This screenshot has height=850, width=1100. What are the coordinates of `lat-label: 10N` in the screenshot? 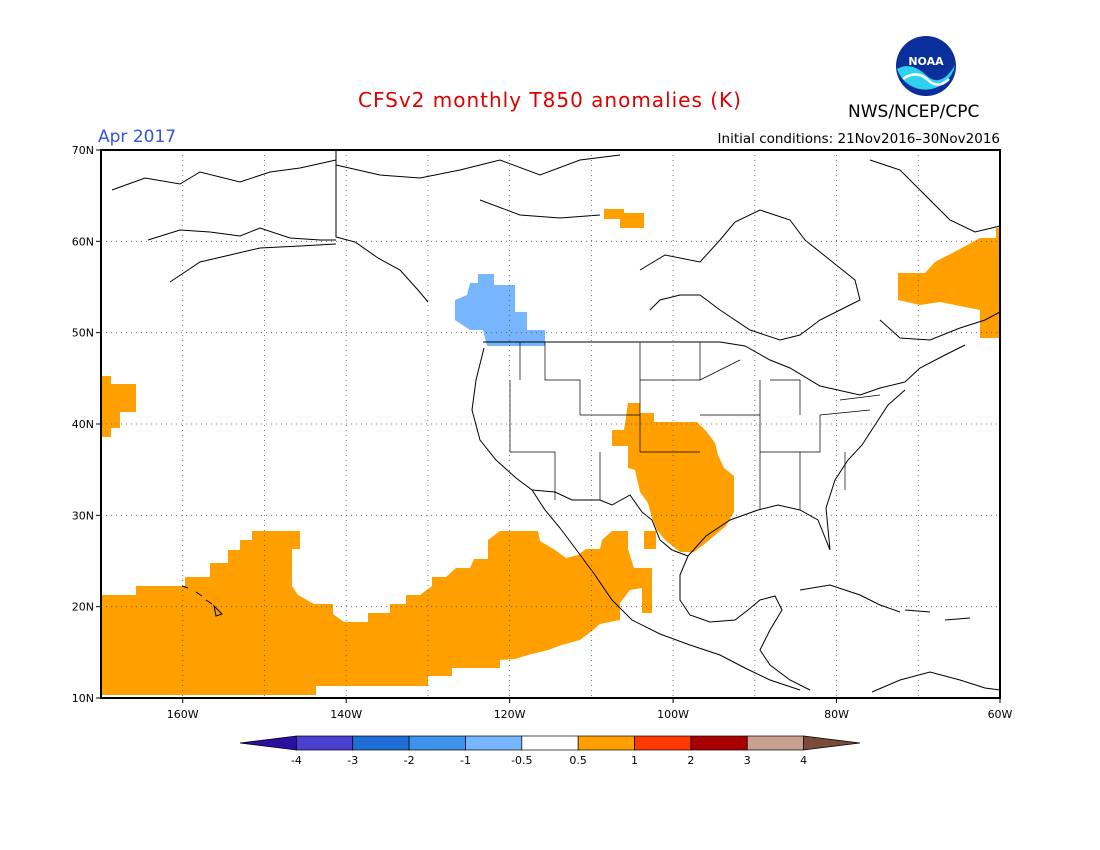 It's located at (83, 698).